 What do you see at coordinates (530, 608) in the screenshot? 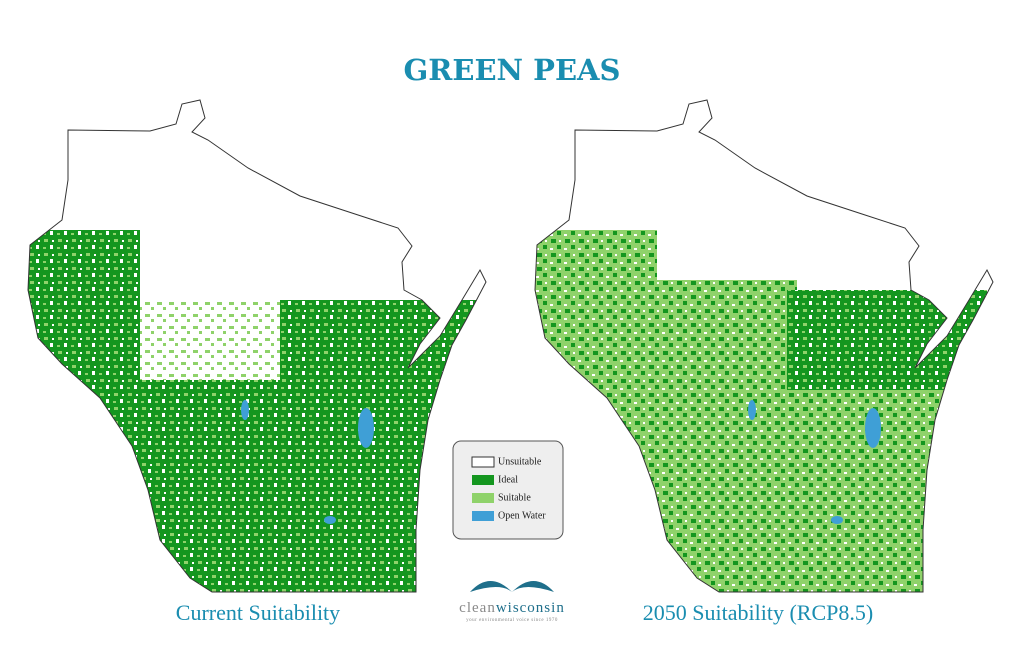
I see `logo-part: wisconsin` at bounding box center [530, 608].